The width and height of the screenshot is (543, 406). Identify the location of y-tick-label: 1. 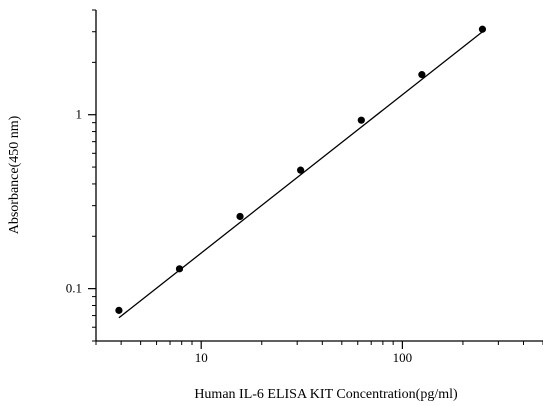
(79, 114).